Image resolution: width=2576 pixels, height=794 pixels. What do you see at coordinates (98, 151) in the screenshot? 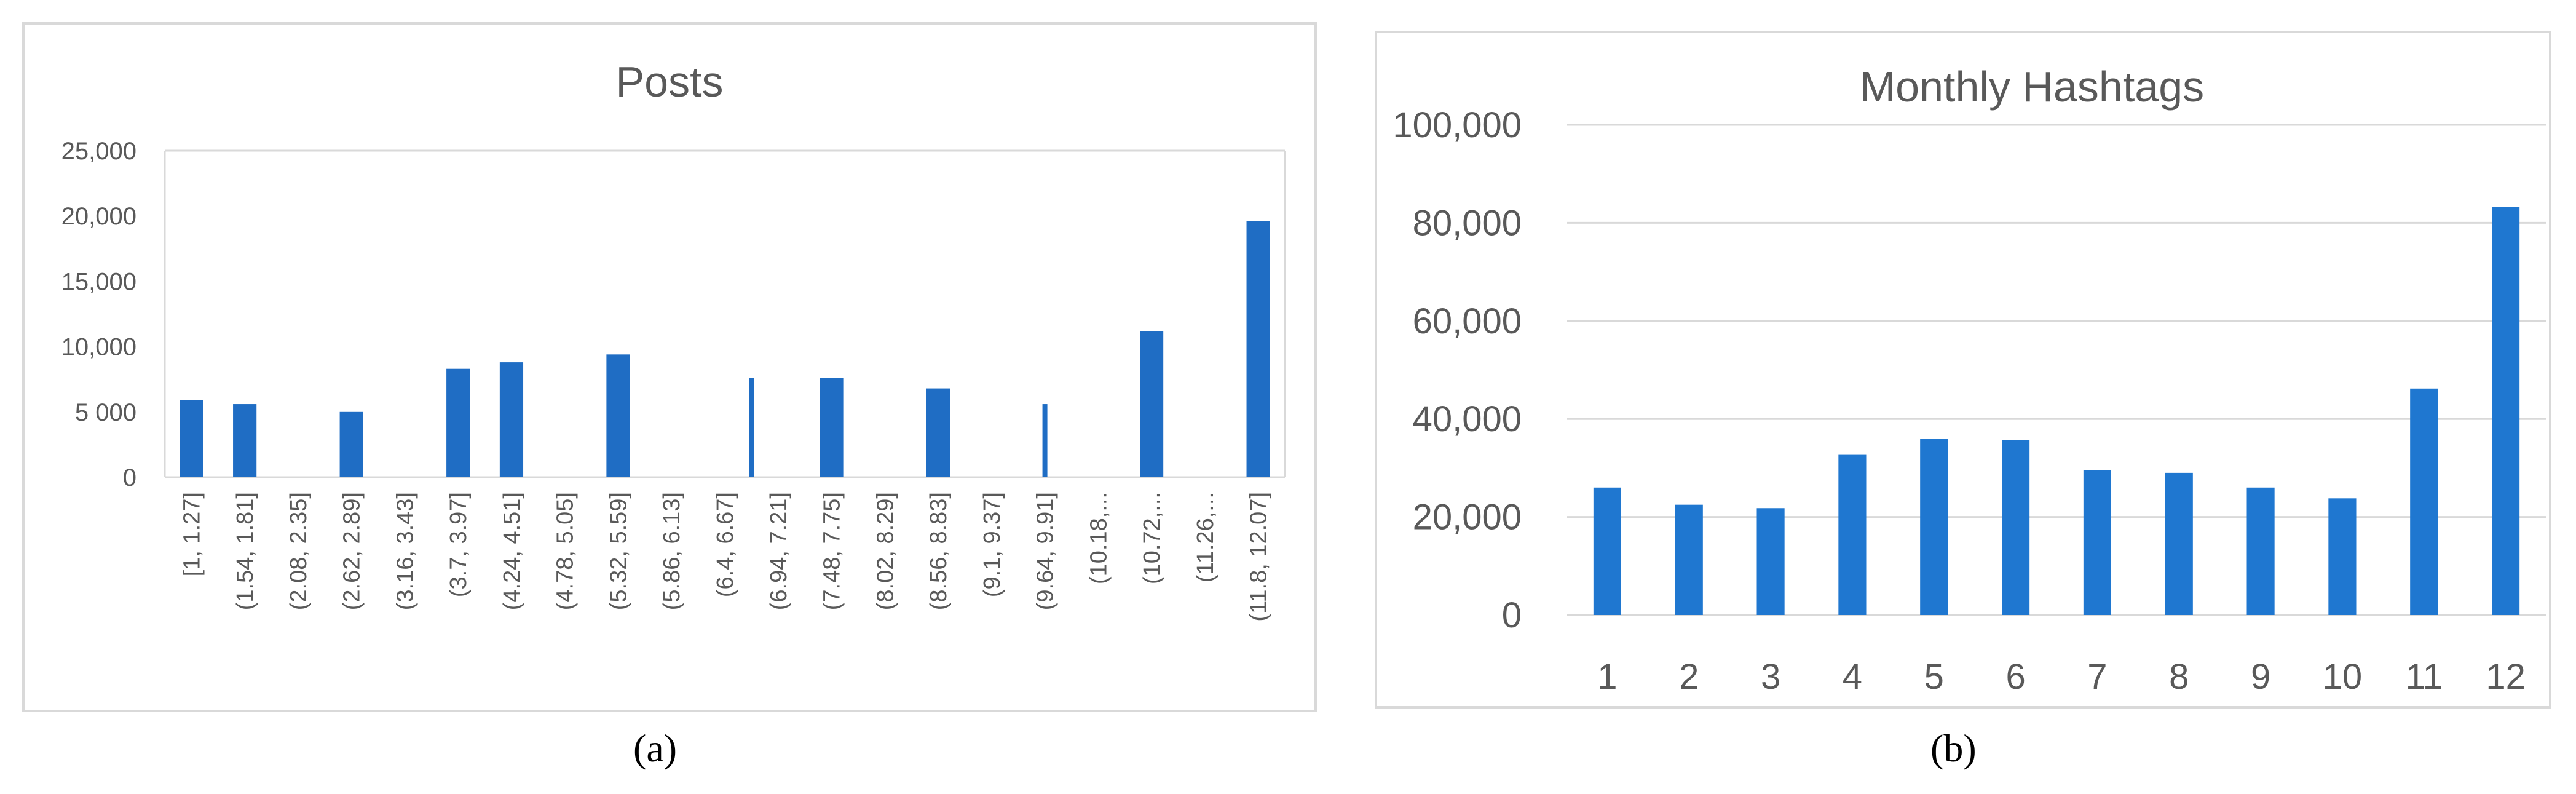
I see `y-tick-label: 25,000` at bounding box center [98, 151].